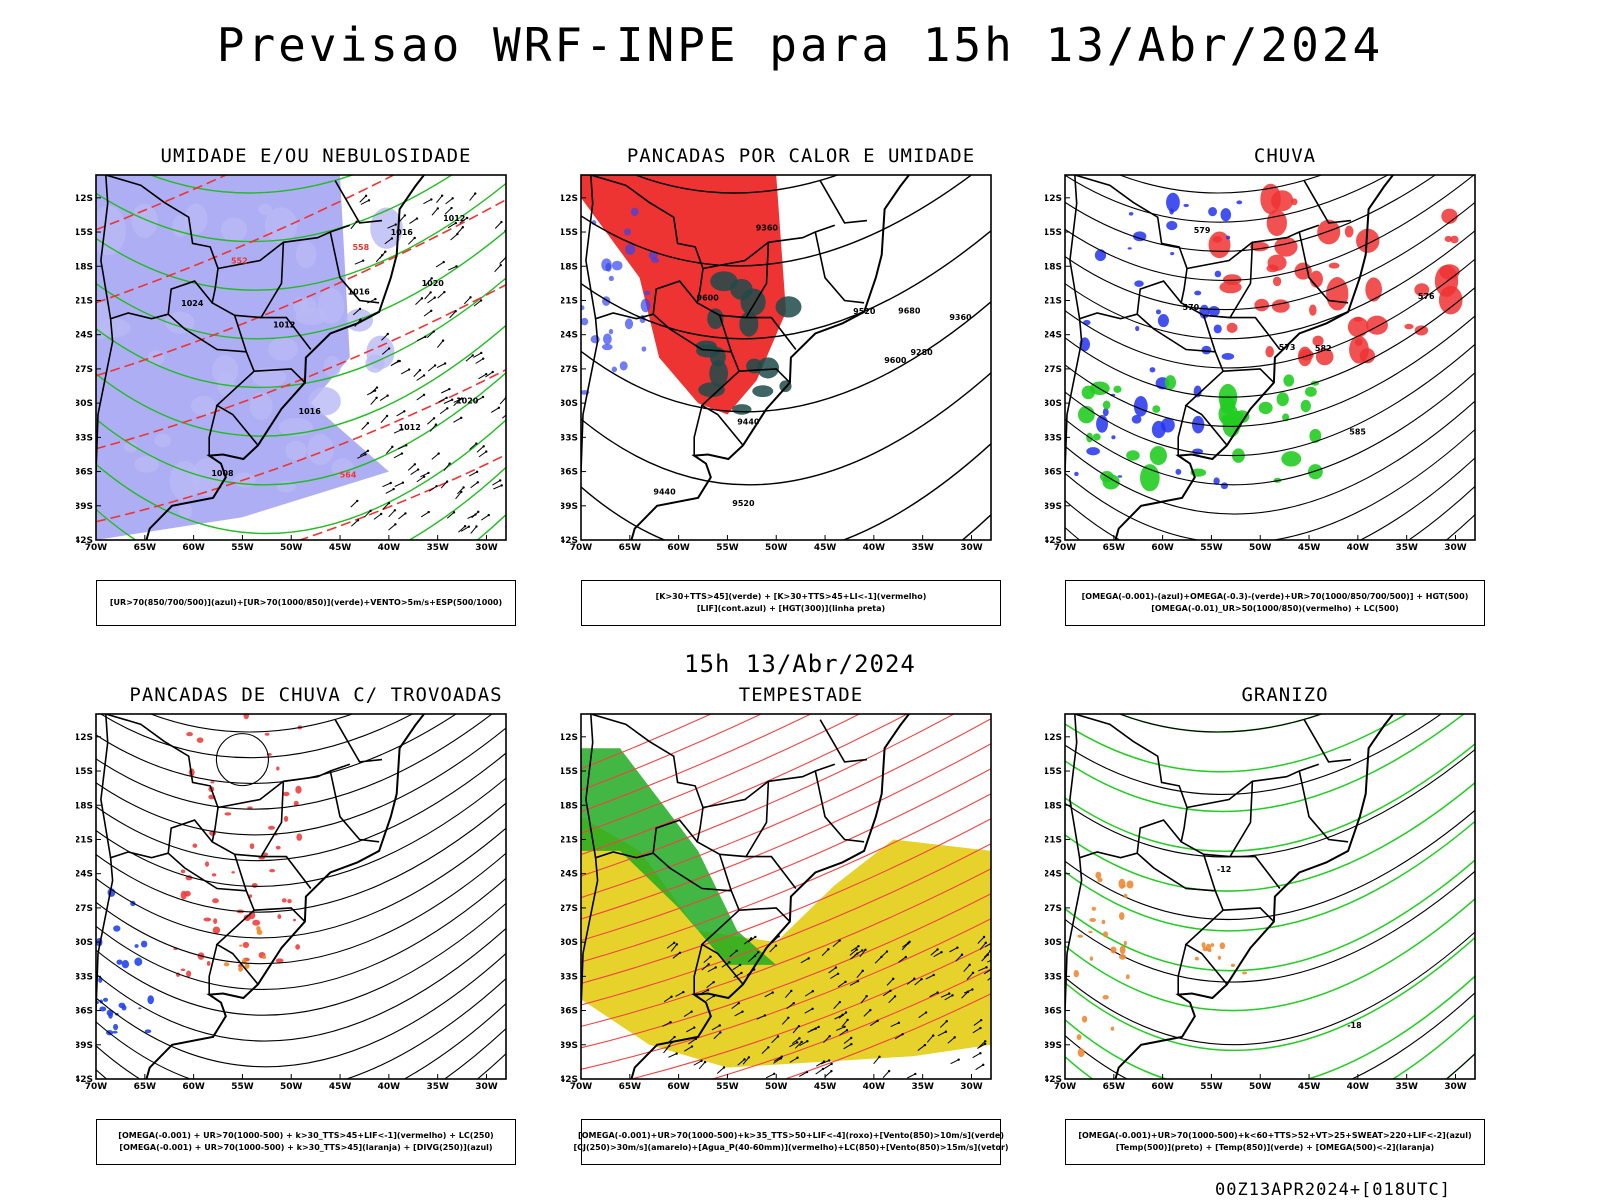 Image resolution: width=1600 pixels, height=1200 pixels. Describe the element at coordinates (119, 962) in the screenshot. I see `divergence-blue` at that location.